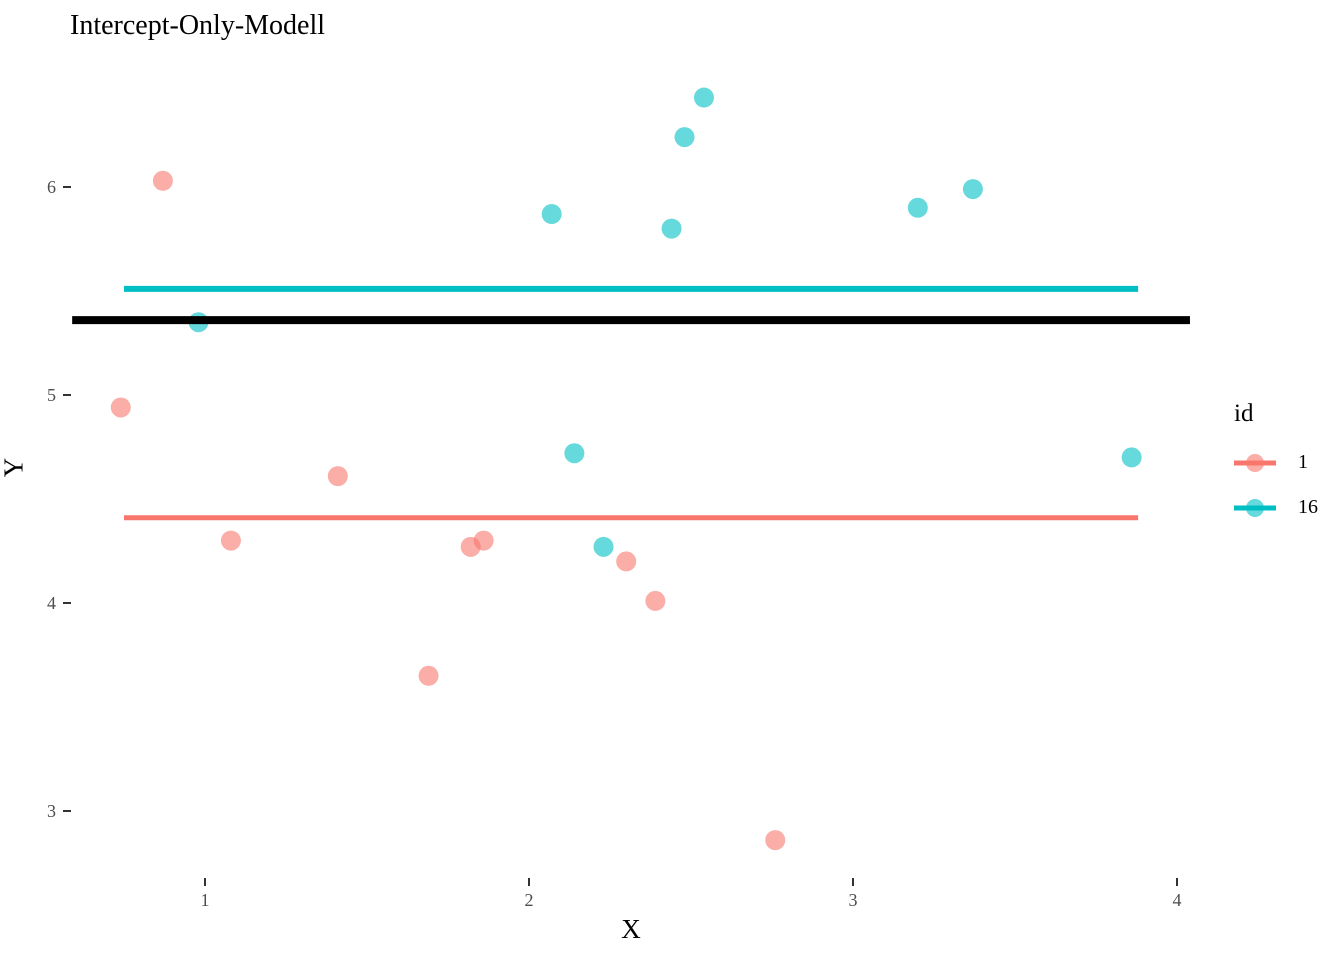  What do you see at coordinates (631, 929) in the screenshot?
I see `x-axis-title: X` at bounding box center [631, 929].